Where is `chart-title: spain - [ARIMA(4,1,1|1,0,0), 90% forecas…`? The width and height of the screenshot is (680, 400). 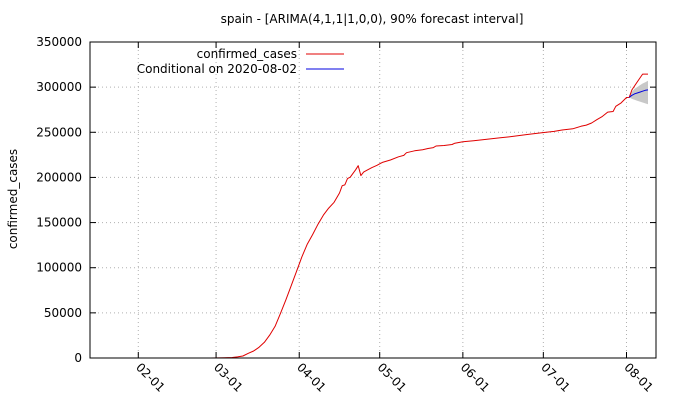
chart-title: spain - [ARIMA(4,1,1|1,0,0), 90% forecas… is located at coordinates (372, 19).